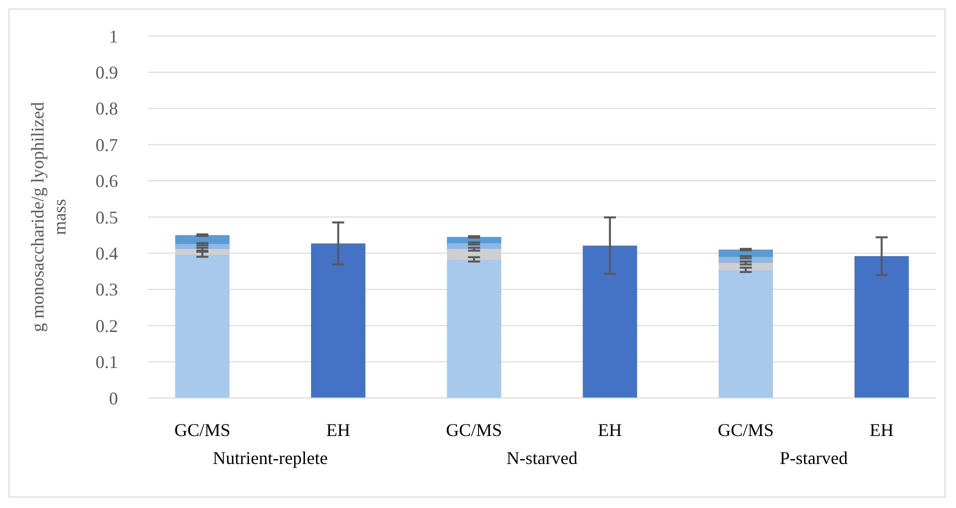  Describe the element at coordinates (107, 181) in the screenshot. I see `y-tick-label: 0.6` at that location.